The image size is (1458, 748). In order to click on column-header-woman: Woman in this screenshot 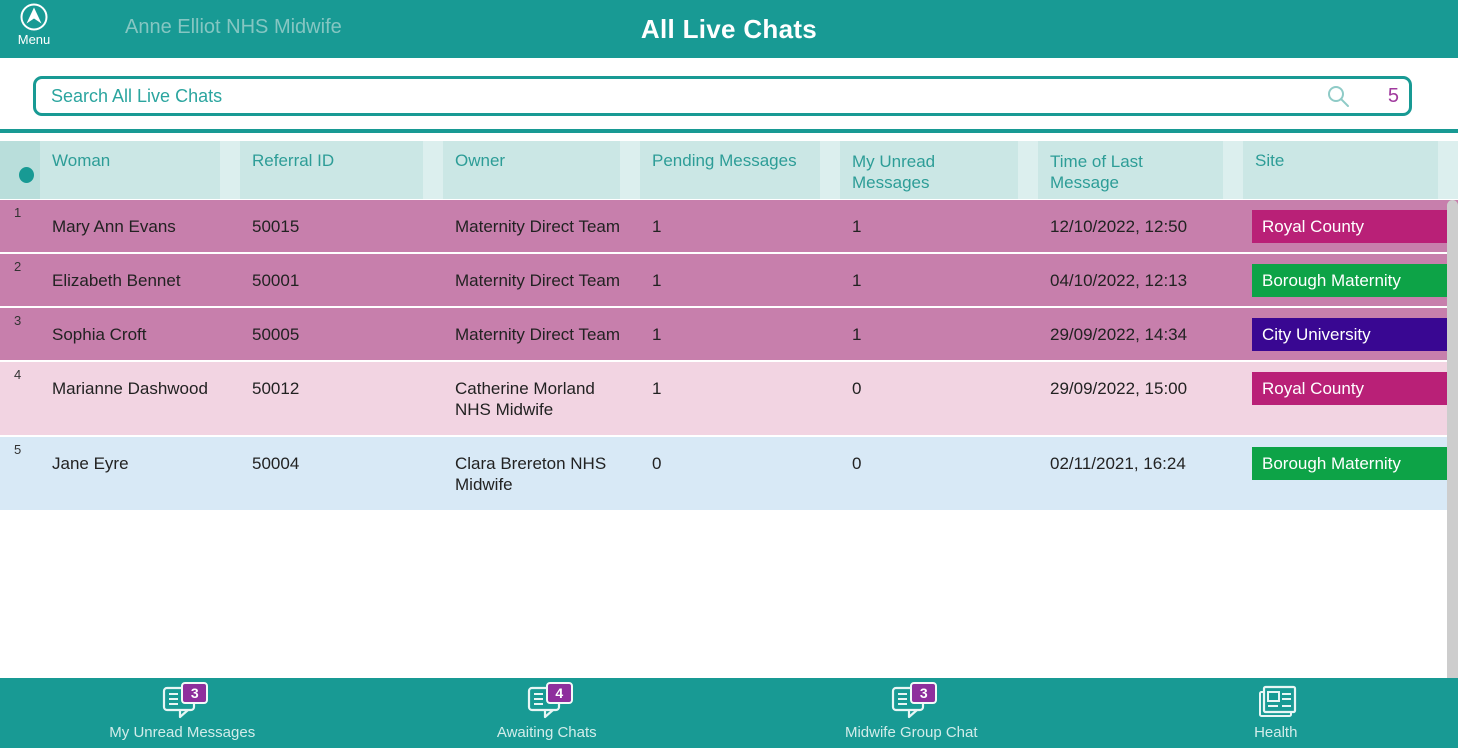, I will do `click(140, 170)`.